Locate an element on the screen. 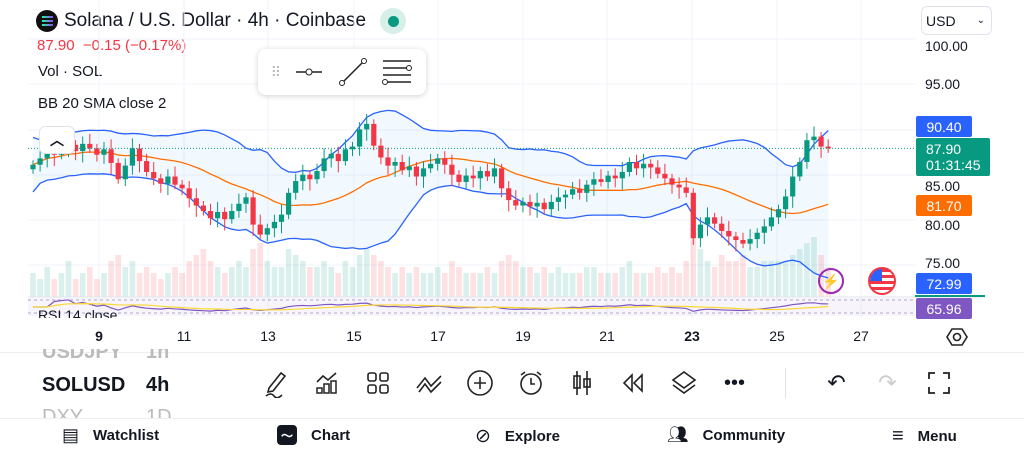  more-icon: ••• is located at coordinates (734, 382).